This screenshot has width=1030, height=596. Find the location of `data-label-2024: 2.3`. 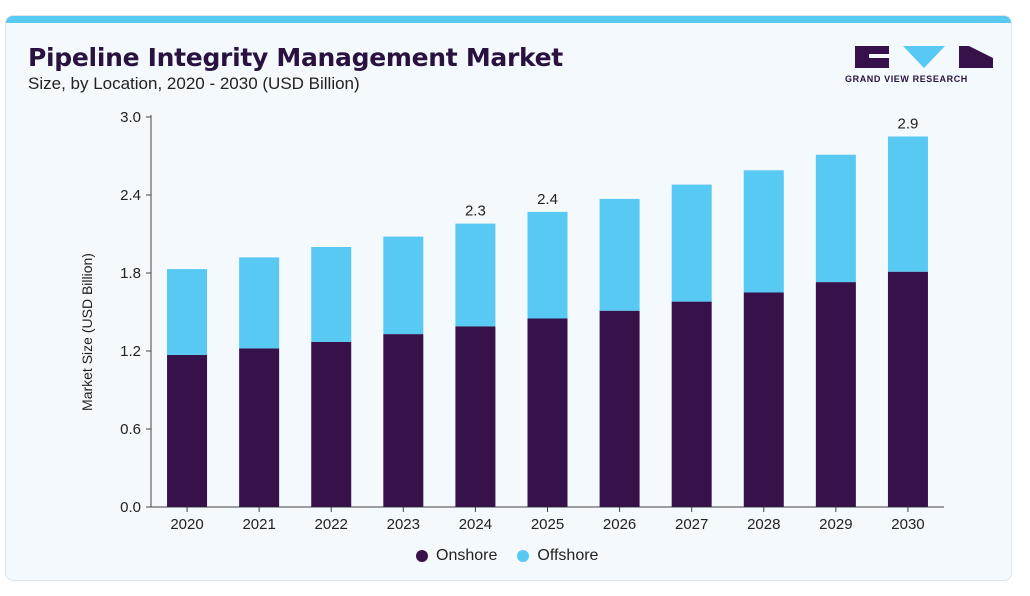

data-label-2024: 2.3 is located at coordinates (475, 211).